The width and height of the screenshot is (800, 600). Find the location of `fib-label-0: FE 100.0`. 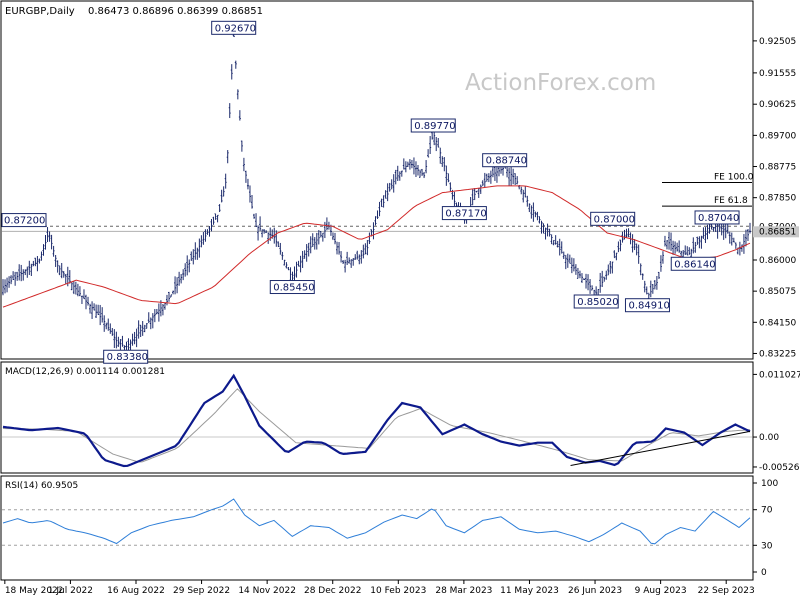

fib-label-0: FE 100.0 is located at coordinates (734, 178).